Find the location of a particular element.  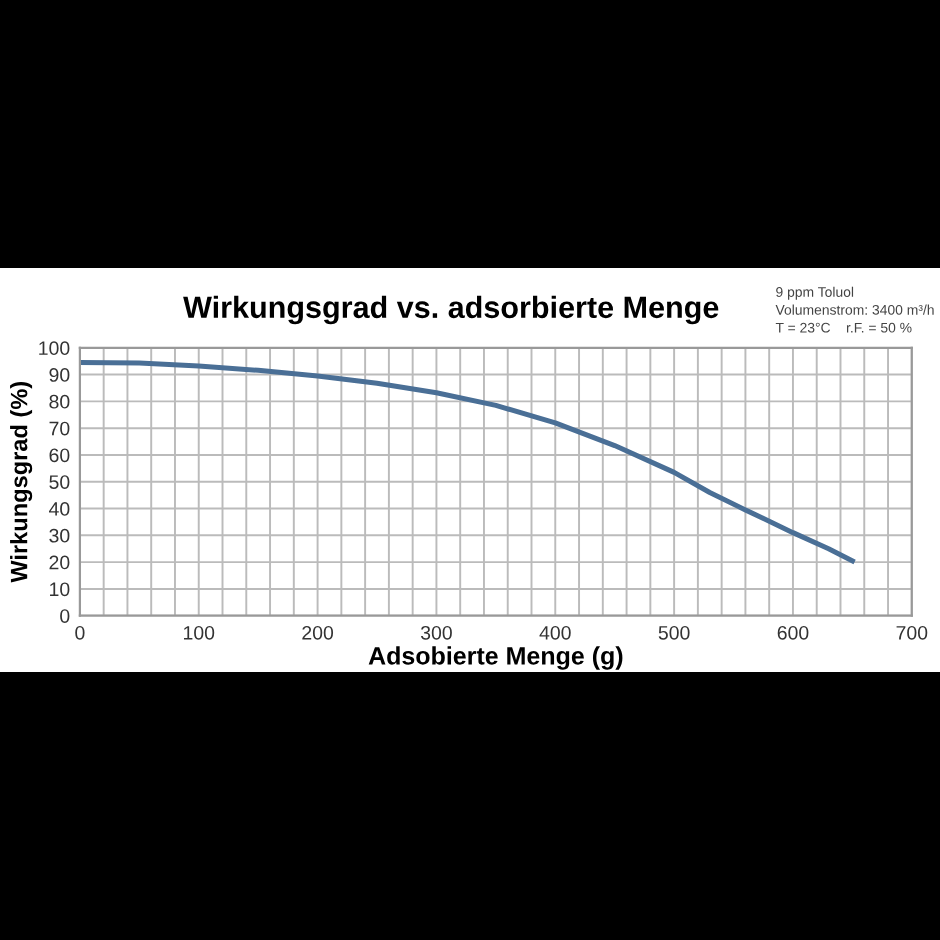

y-tick-label: 30 is located at coordinates (59, 535).